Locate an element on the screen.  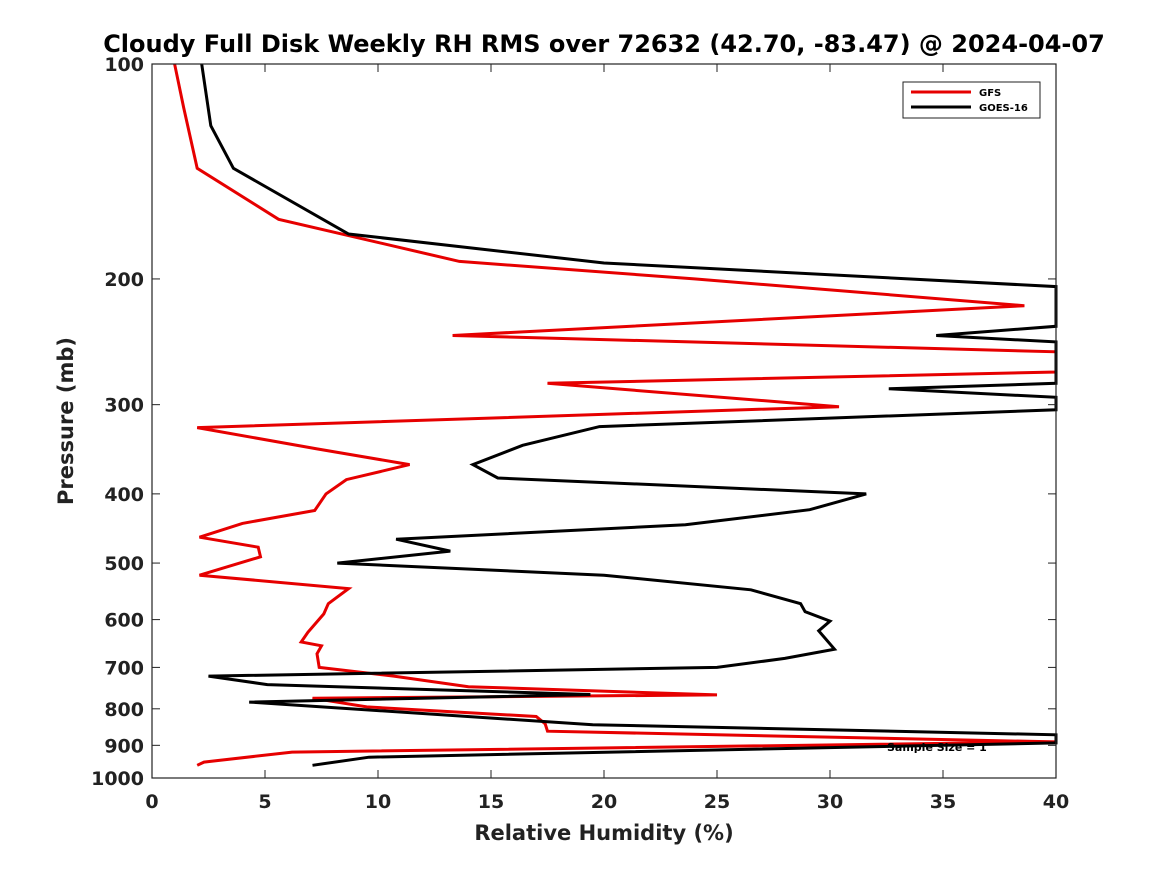
y-tick-label: 900 is located at coordinates (124, 746).